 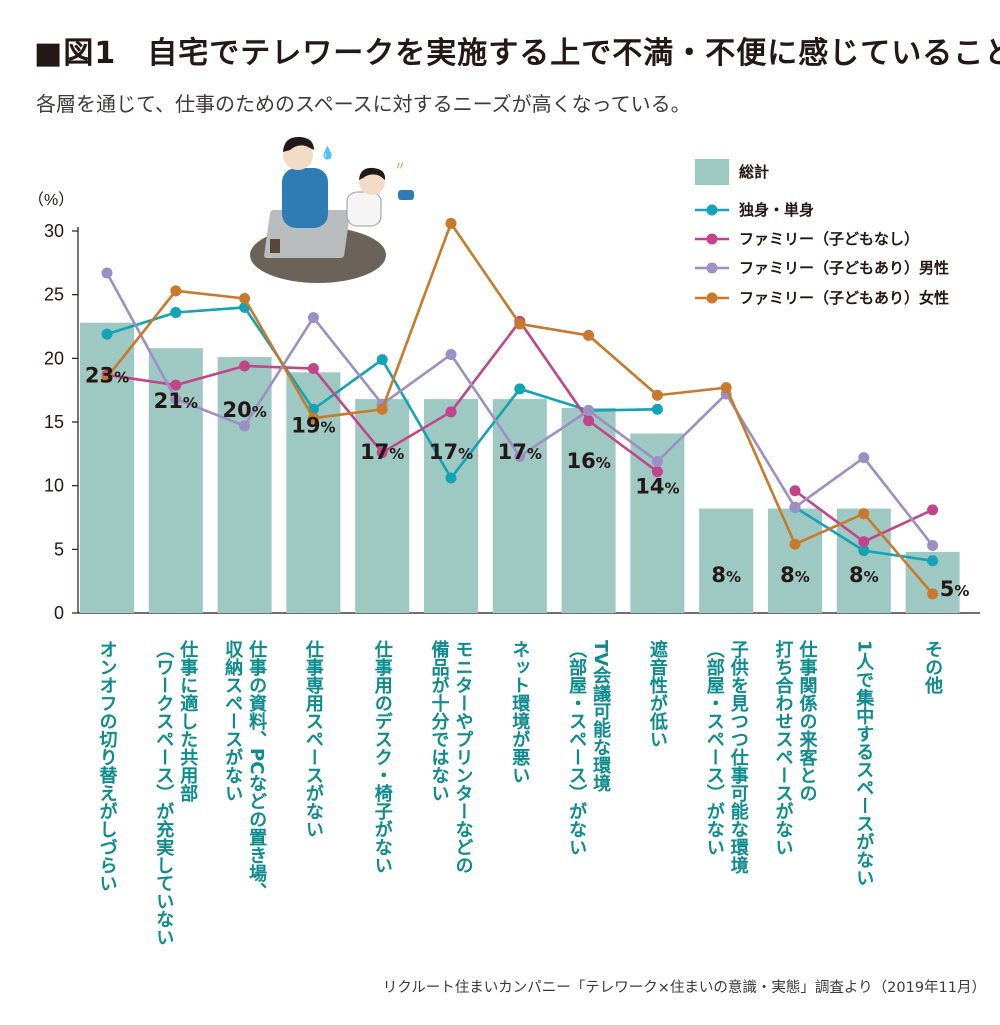 I want to click on legend-label-family-child-male: ファミリー（子どもあり）男性, so click(x=844, y=268).